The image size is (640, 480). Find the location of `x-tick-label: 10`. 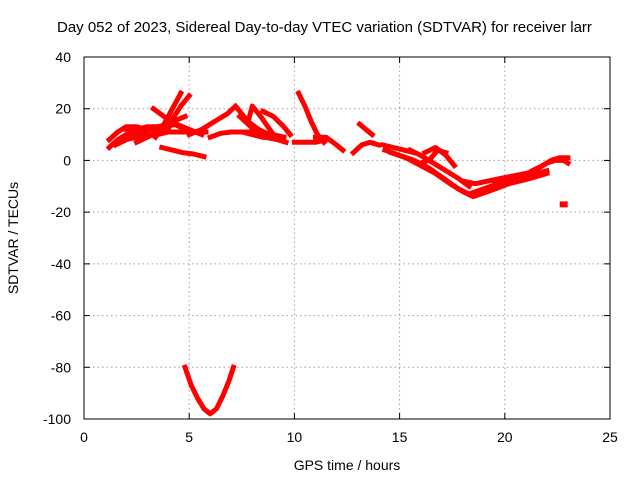

x-tick-label: 10 is located at coordinates (295, 437).